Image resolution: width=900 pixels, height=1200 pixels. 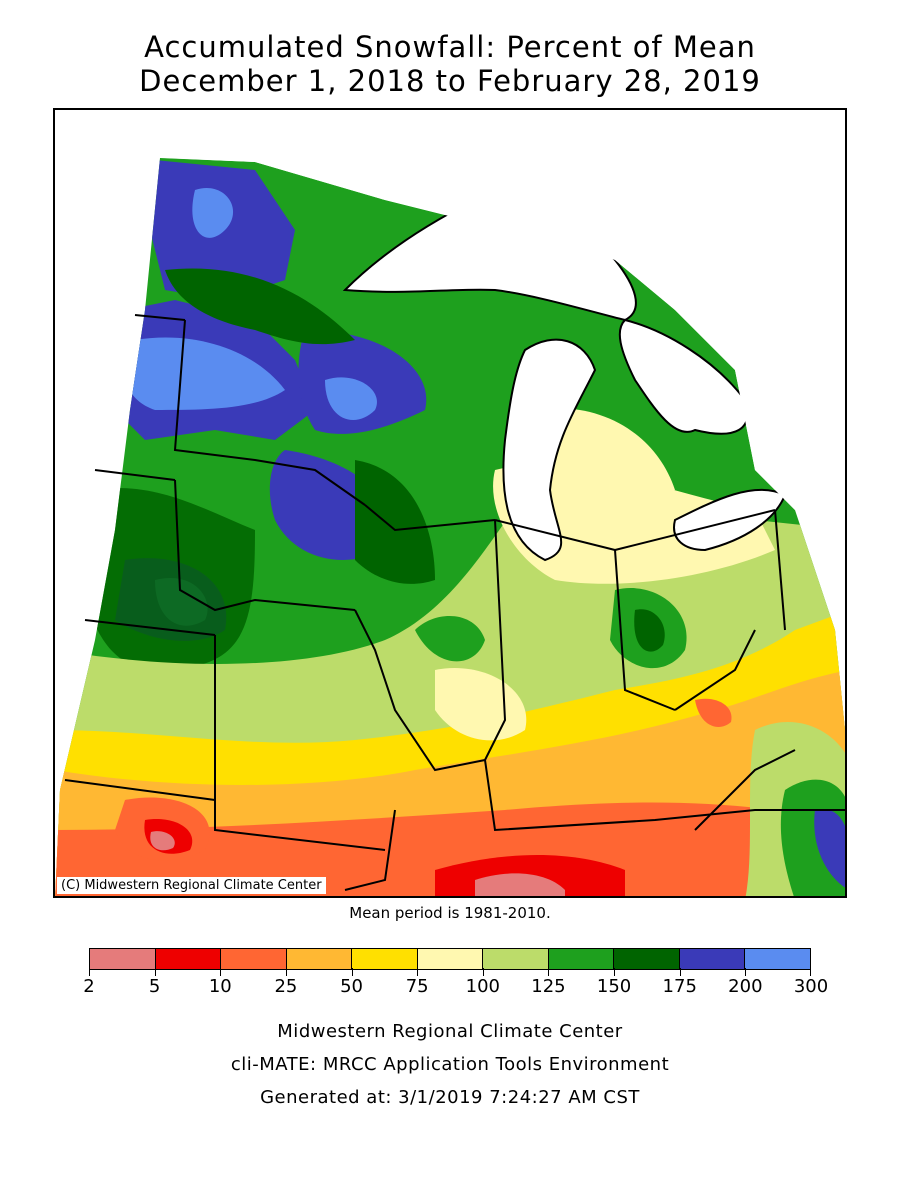 I want to click on mean-period-note: Mean period is 1981-2010., so click(x=450, y=913).